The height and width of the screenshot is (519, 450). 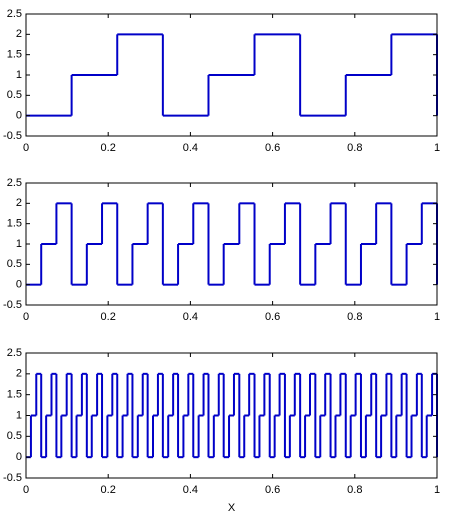 I want to click on x-axis-label: X, so click(x=232, y=508).